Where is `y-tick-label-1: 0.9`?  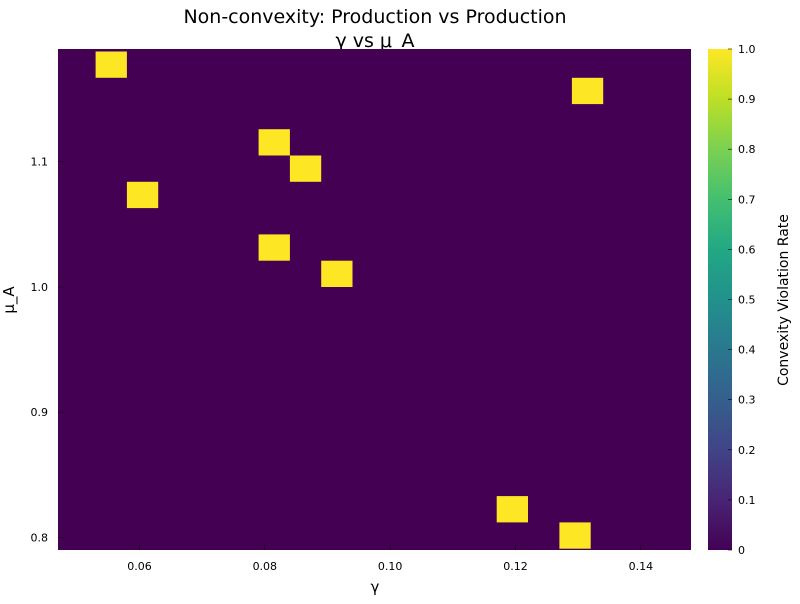
y-tick-label-1: 0.9 is located at coordinates (40, 412).